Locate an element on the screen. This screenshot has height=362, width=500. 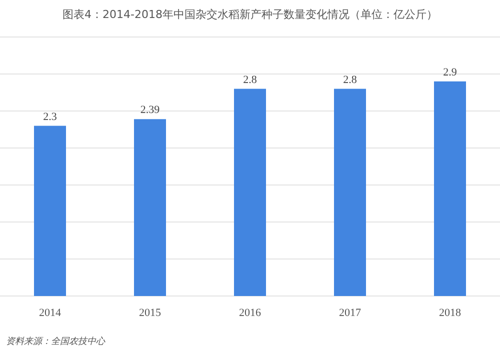
data-label: 2.9 is located at coordinates (450, 72).